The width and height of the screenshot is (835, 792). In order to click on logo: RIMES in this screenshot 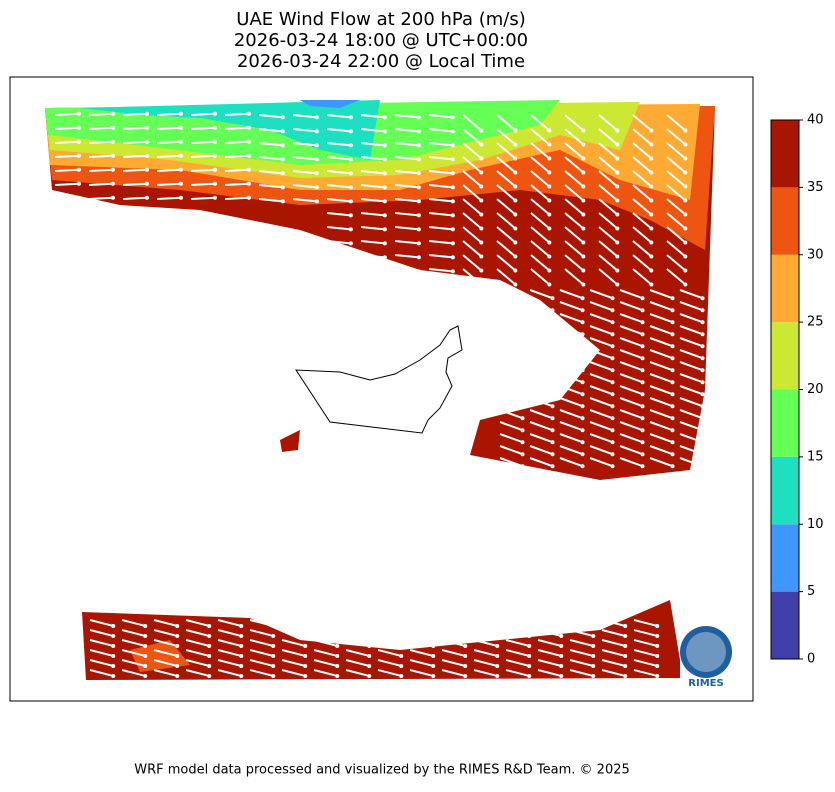, I will do `click(706, 657)`.